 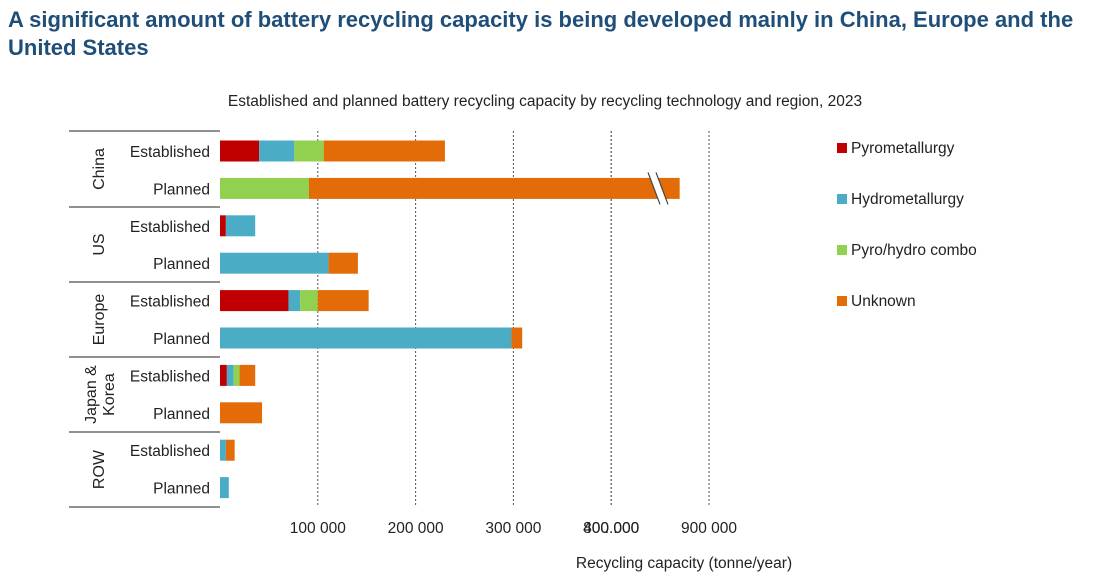 What do you see at coordinates (907, 199) in the screenshot?
I see `legend-label: Hydrometallurgy` at bounding box center [907, 199].